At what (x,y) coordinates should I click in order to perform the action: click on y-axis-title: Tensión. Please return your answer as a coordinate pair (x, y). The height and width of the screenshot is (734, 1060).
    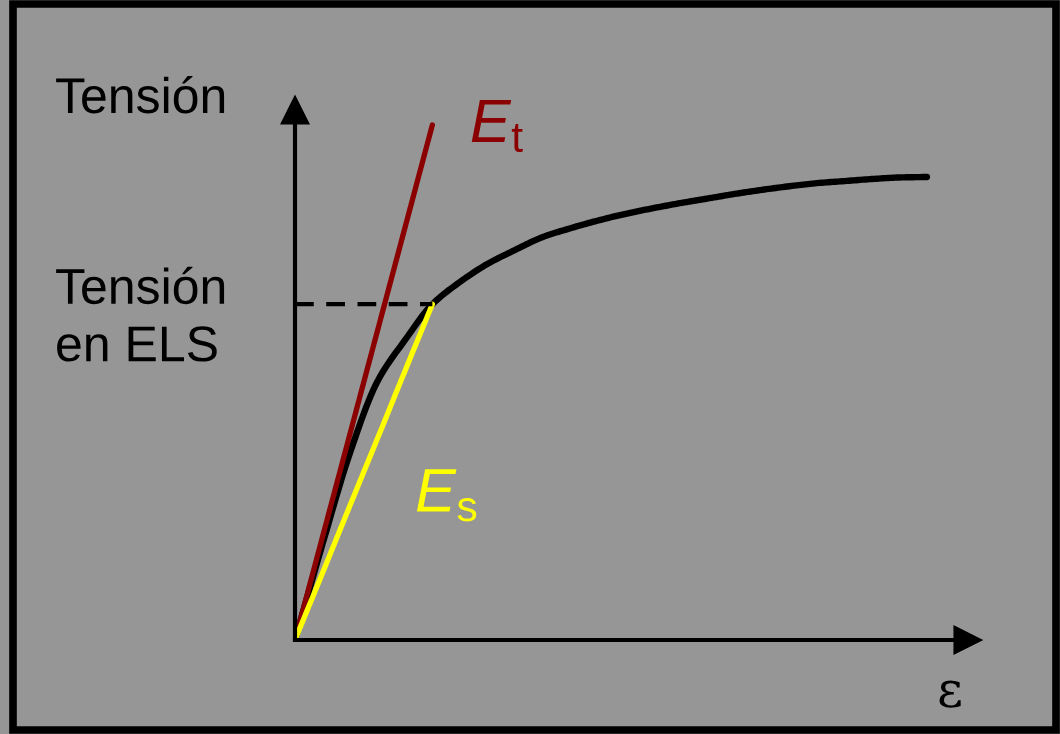
    Looking at the image, I should click on (140, 95).